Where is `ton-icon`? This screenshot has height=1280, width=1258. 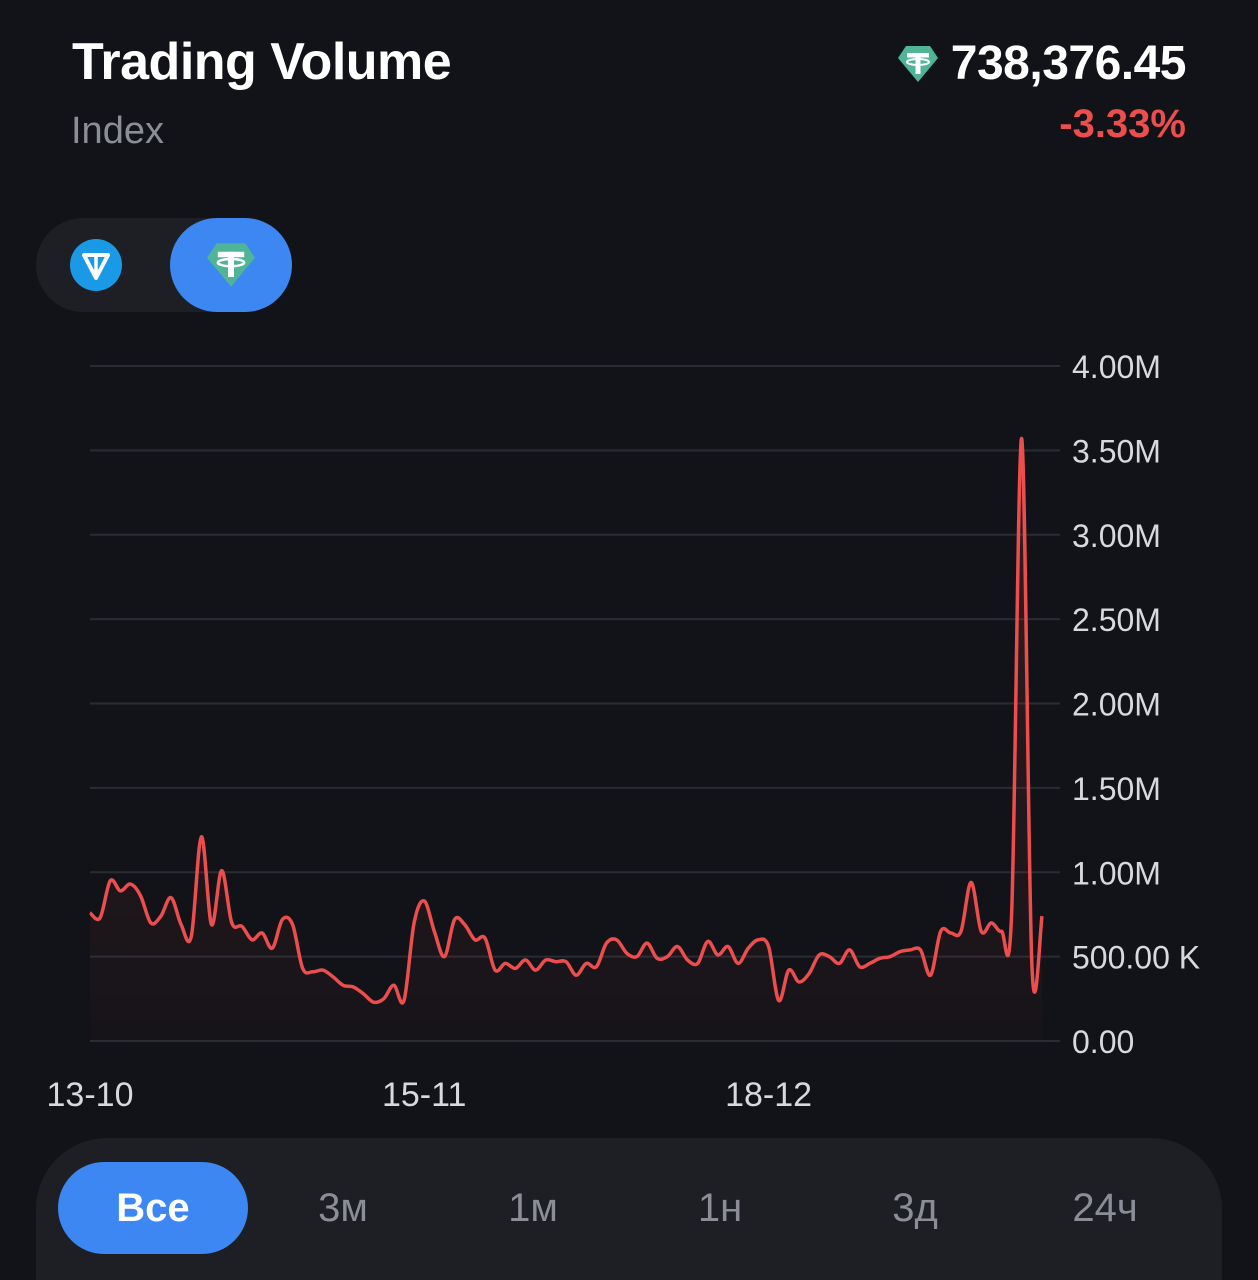
ton-icon is located at coordinates (96, 265).